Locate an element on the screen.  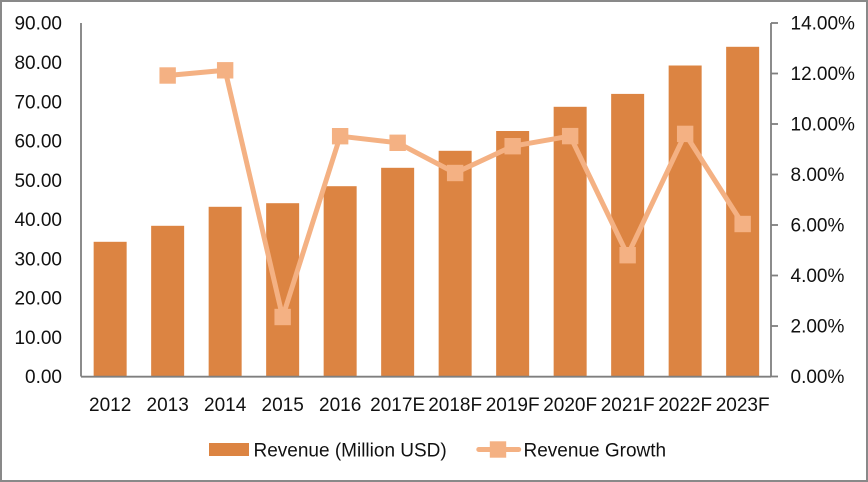
svg-text: 2020F is located at coordinates (570, 405).